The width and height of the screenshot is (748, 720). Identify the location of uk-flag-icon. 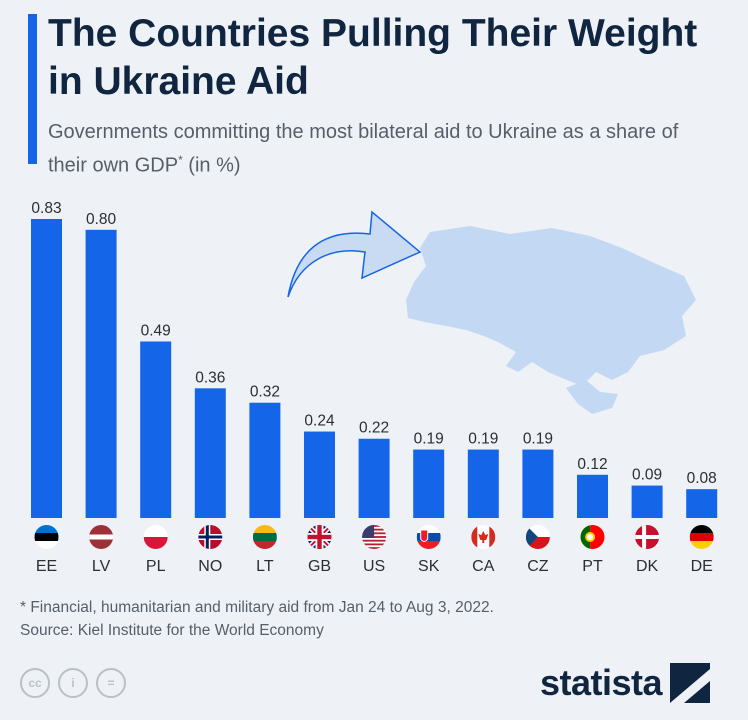
(319, 537).